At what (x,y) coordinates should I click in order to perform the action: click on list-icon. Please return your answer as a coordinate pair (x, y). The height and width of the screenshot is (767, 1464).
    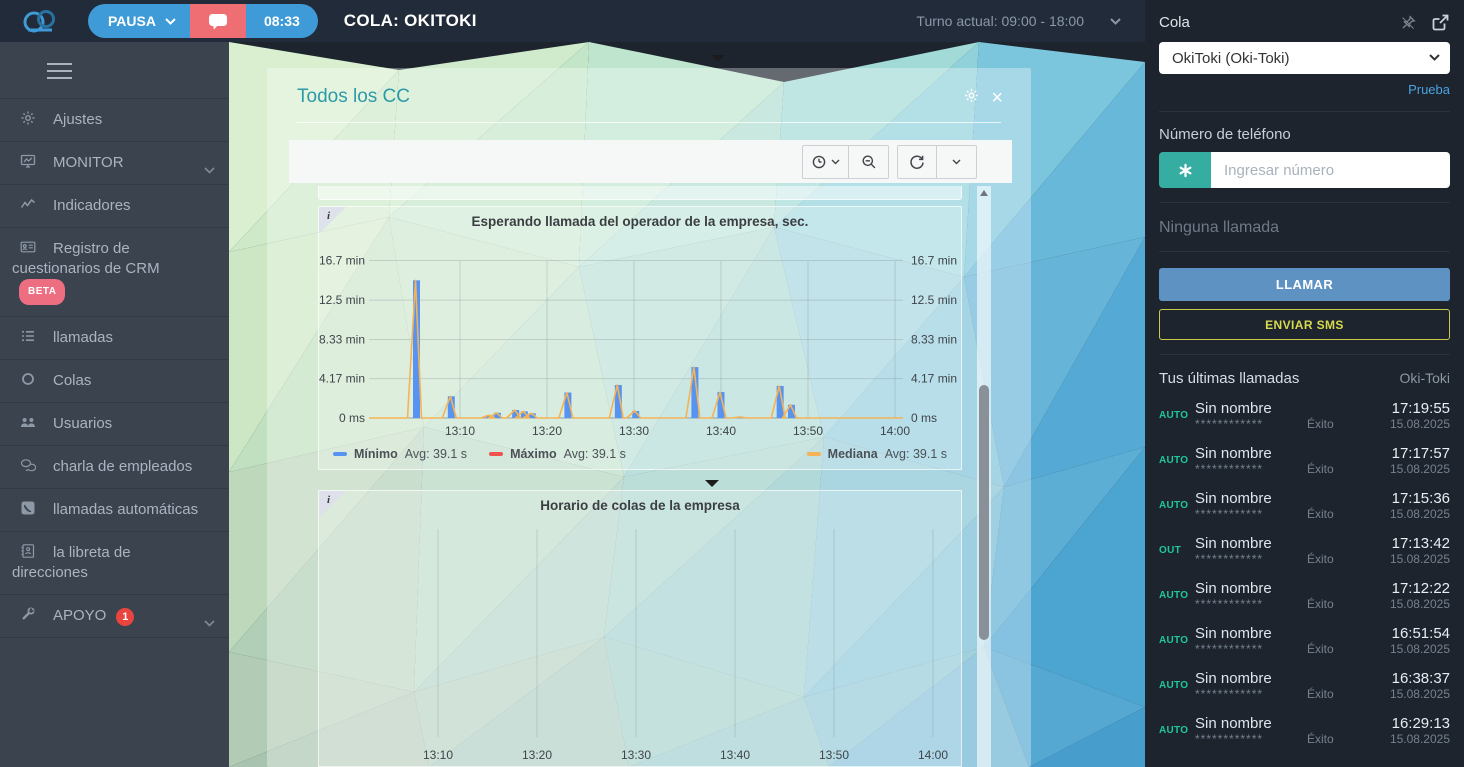
    Looking at the image, I should click on (29, 336).